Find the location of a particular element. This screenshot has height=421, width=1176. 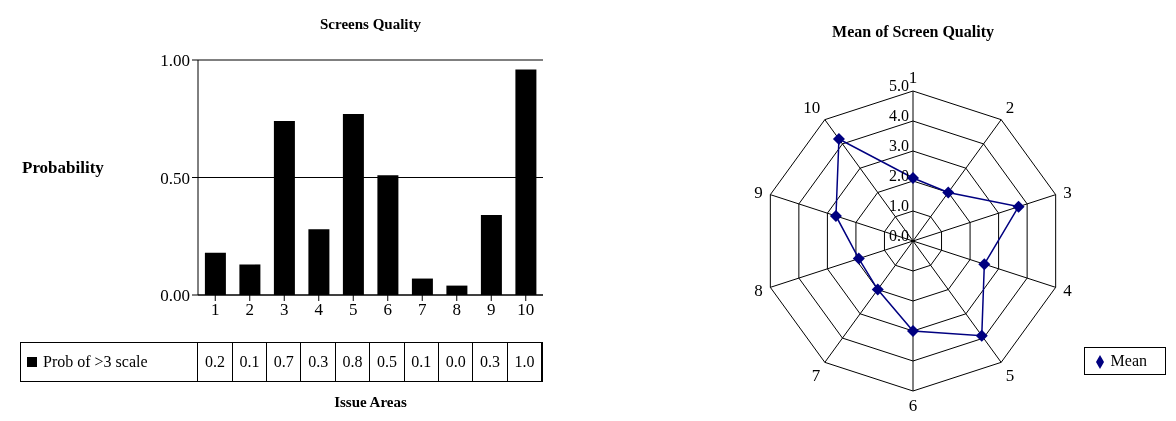

x-tick-label: 8 is located at coordinates (456, 310).